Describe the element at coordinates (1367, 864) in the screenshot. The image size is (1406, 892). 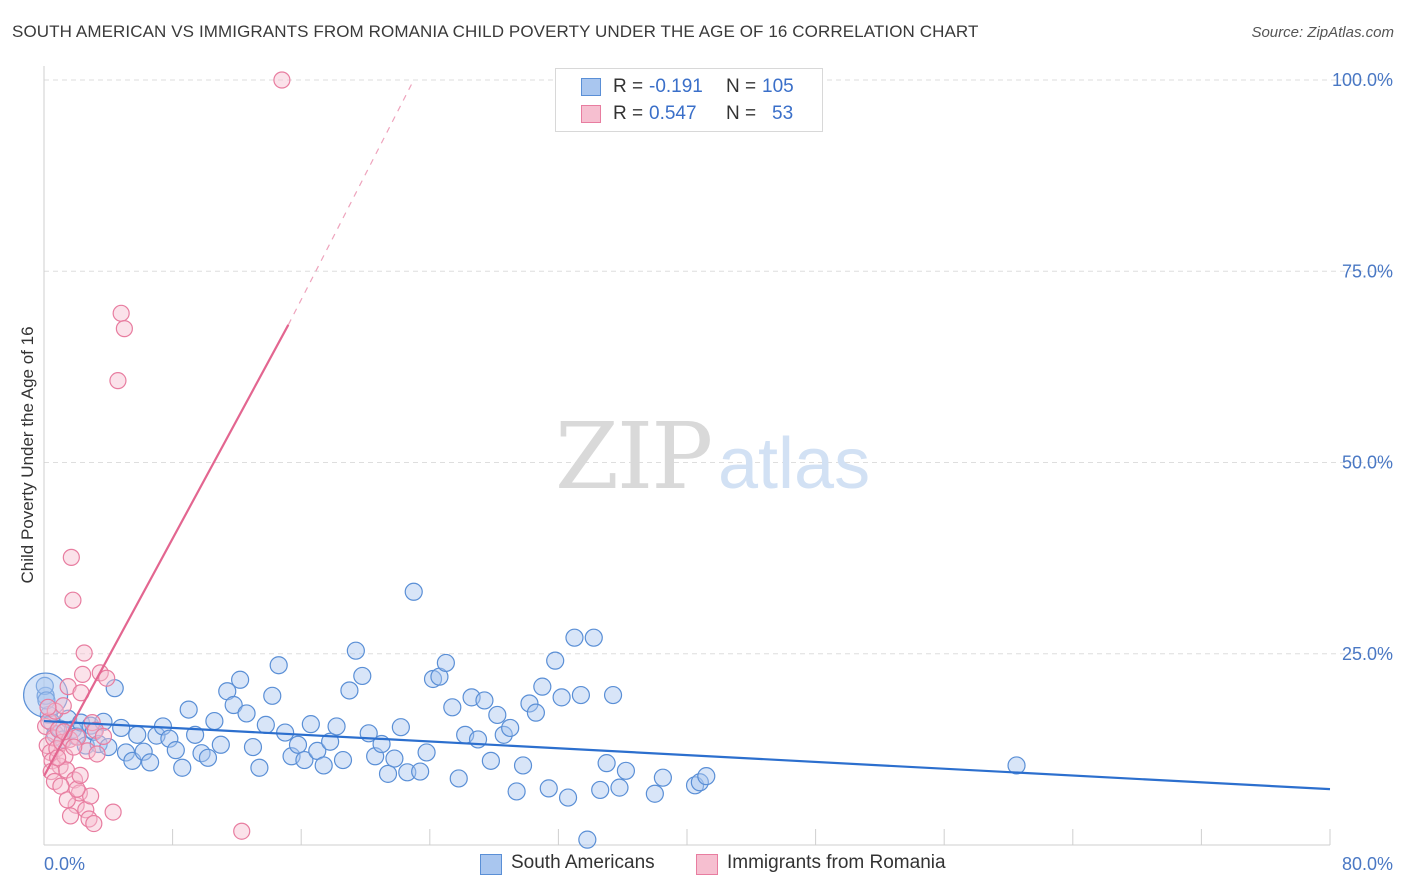
I see `x-tick-label: 80.0%` at that location.